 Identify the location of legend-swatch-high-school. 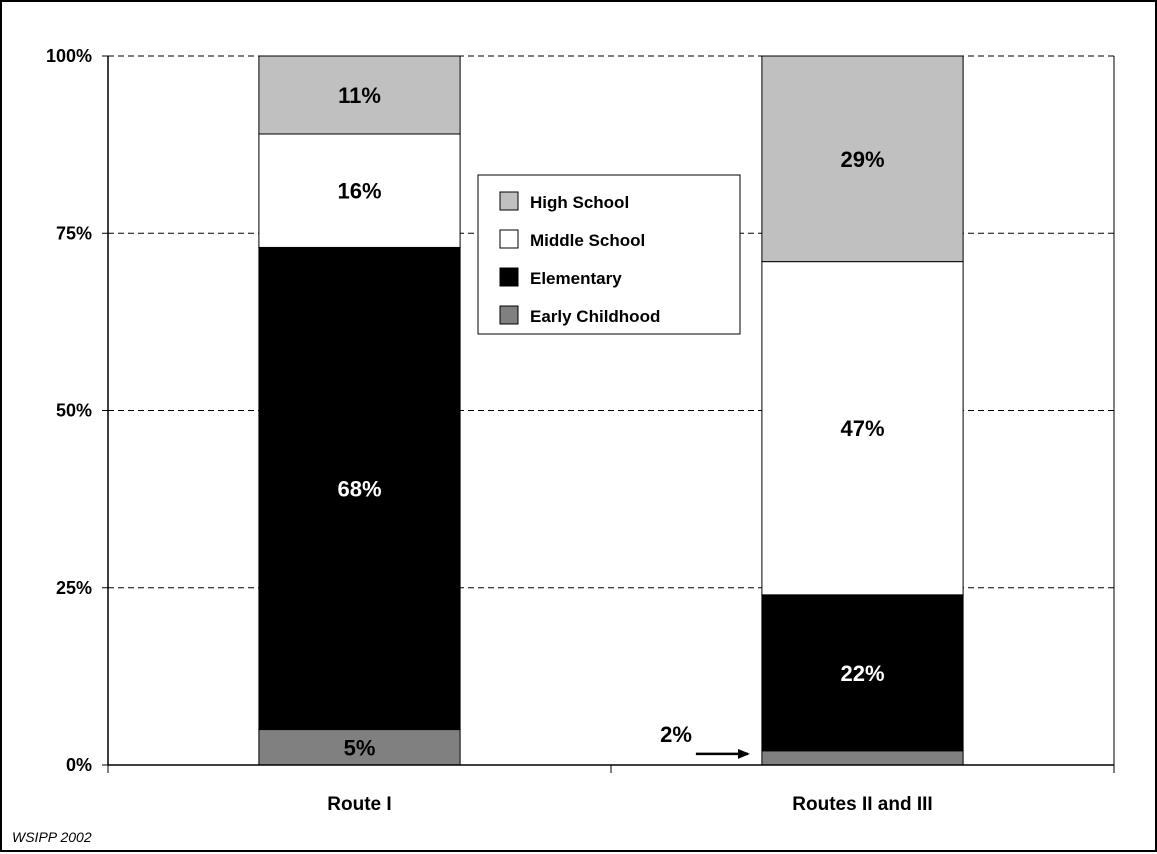
(509, 201).